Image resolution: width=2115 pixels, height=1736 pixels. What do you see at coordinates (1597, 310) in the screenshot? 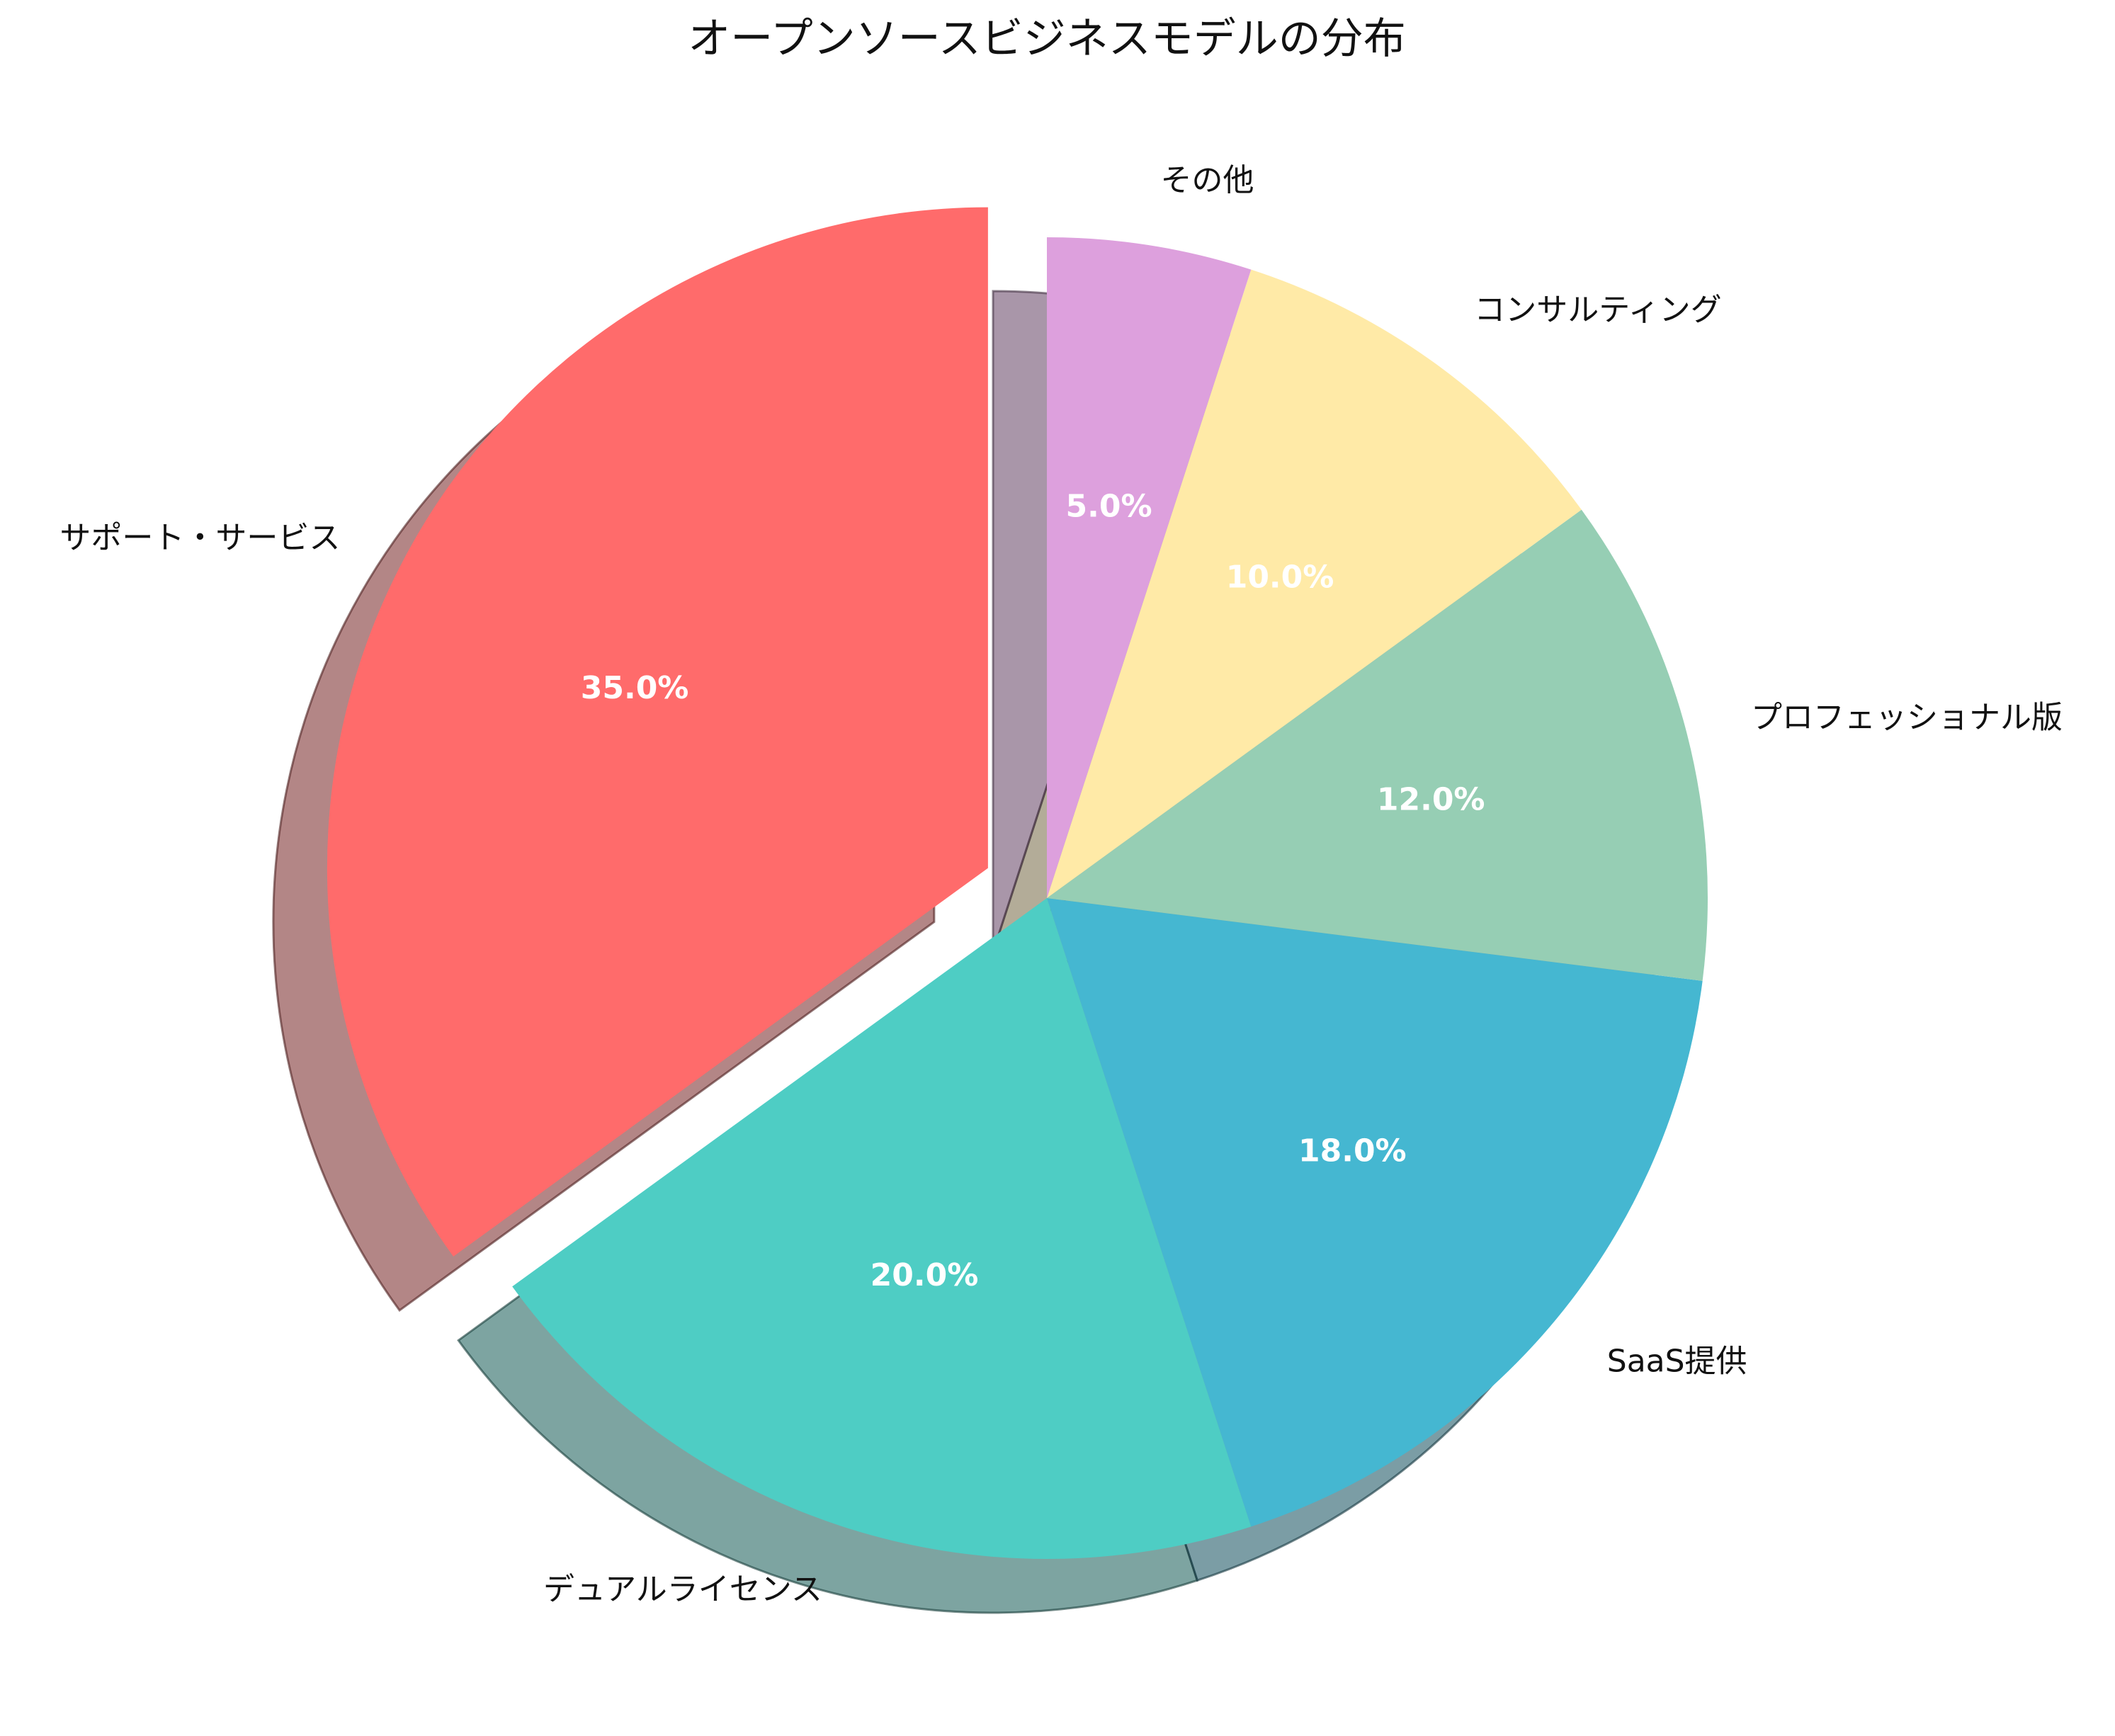
I see `slice-5-category-label: コンサルティング` at bounding box center [1597, 310].